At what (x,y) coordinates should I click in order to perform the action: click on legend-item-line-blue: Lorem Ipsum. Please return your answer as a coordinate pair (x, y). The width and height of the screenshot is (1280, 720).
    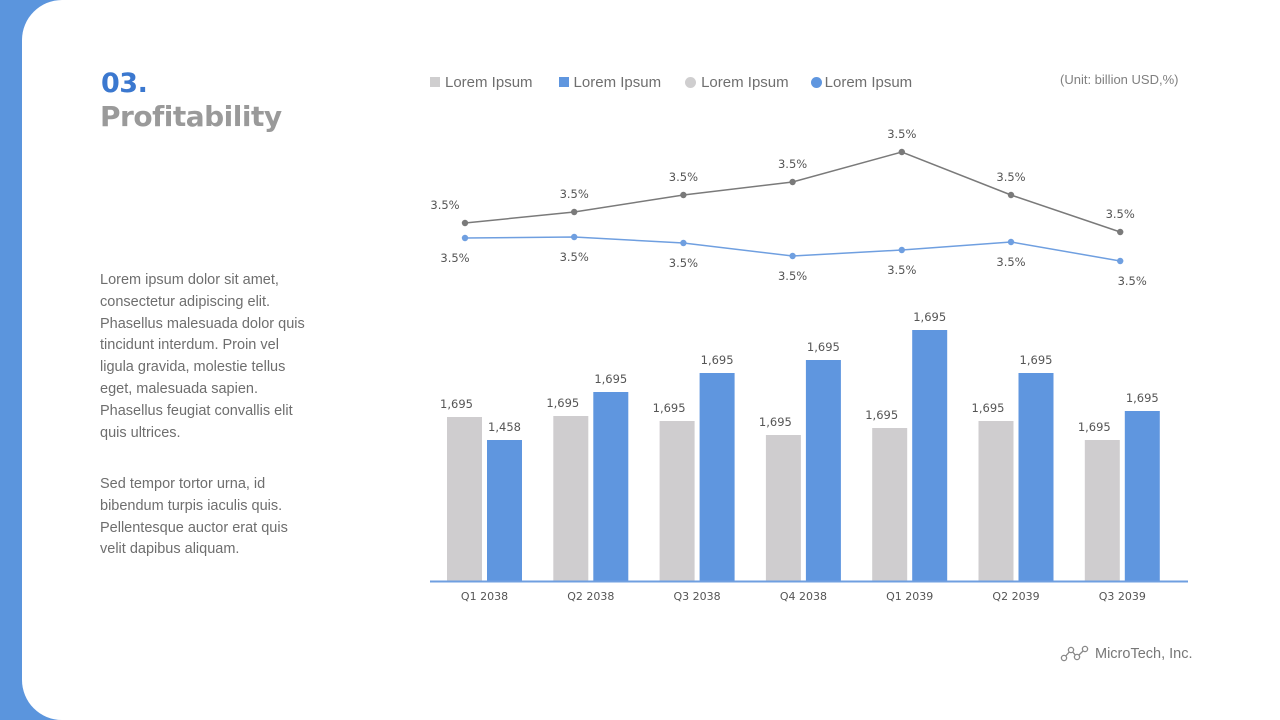
    Looking at the image, I should click on (861, 82).